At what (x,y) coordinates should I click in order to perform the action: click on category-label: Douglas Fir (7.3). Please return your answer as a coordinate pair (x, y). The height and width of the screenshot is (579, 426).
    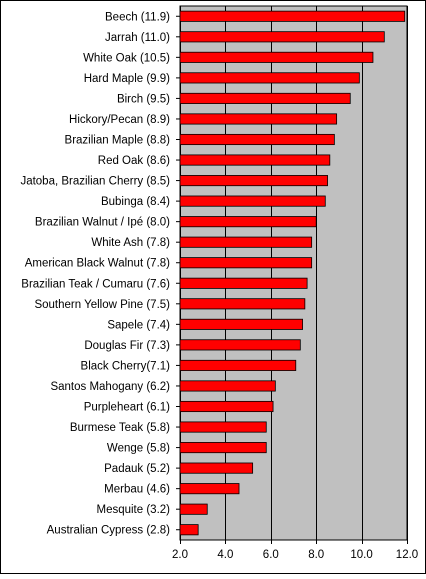
    Looking at the image, I should click on (127, 346).